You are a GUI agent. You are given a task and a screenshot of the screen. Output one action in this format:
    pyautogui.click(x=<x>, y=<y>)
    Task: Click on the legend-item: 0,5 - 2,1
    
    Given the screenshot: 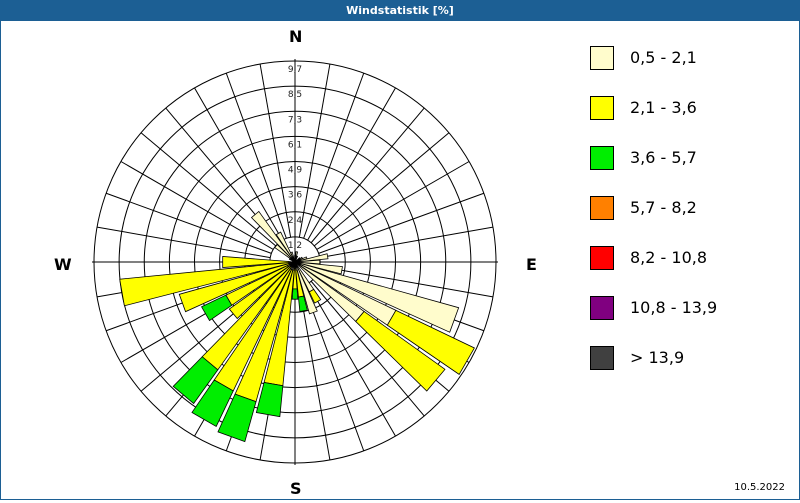 What is the action you would take?
    pyautogui.click(x=690, y=71)
    